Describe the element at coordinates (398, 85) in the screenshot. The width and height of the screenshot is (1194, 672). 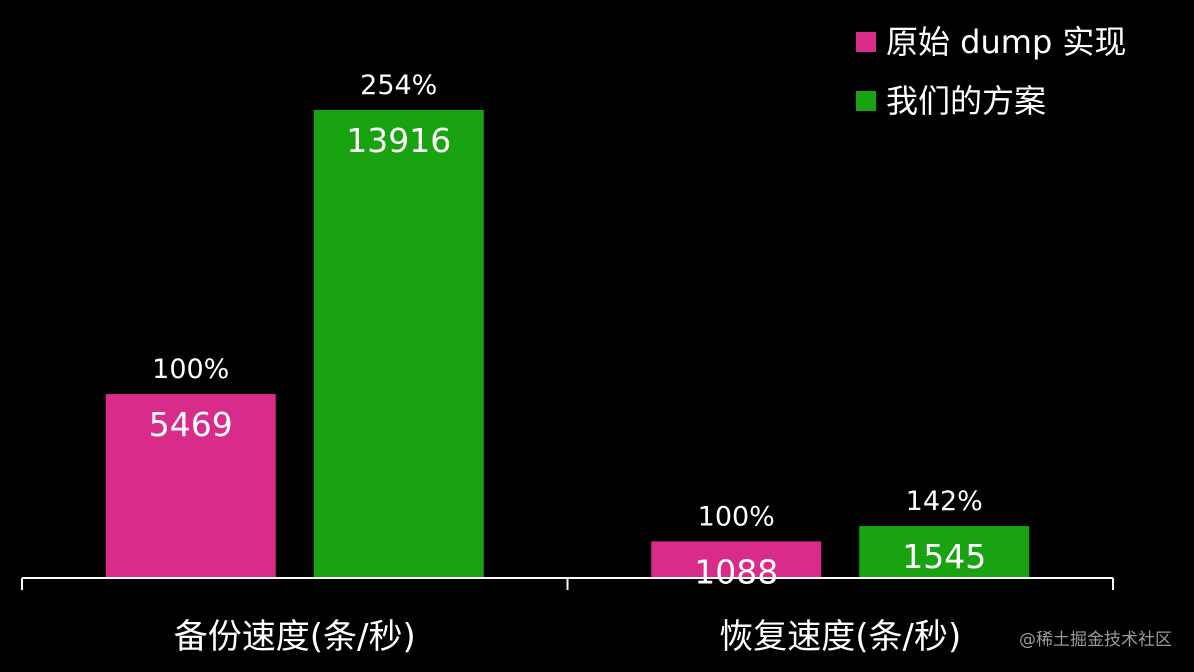
I see `bar-percent-label-0-1: 254%` at that location.